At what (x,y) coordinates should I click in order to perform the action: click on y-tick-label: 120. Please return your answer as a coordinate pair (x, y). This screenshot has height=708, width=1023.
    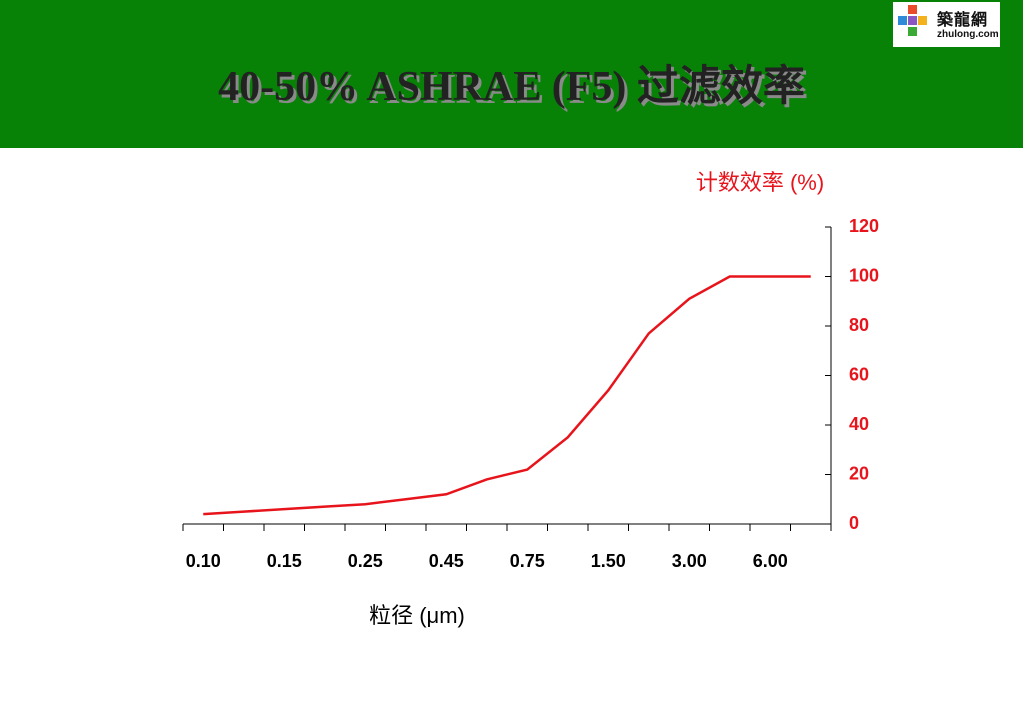
    Looking at the image, I should click on (864, 226).